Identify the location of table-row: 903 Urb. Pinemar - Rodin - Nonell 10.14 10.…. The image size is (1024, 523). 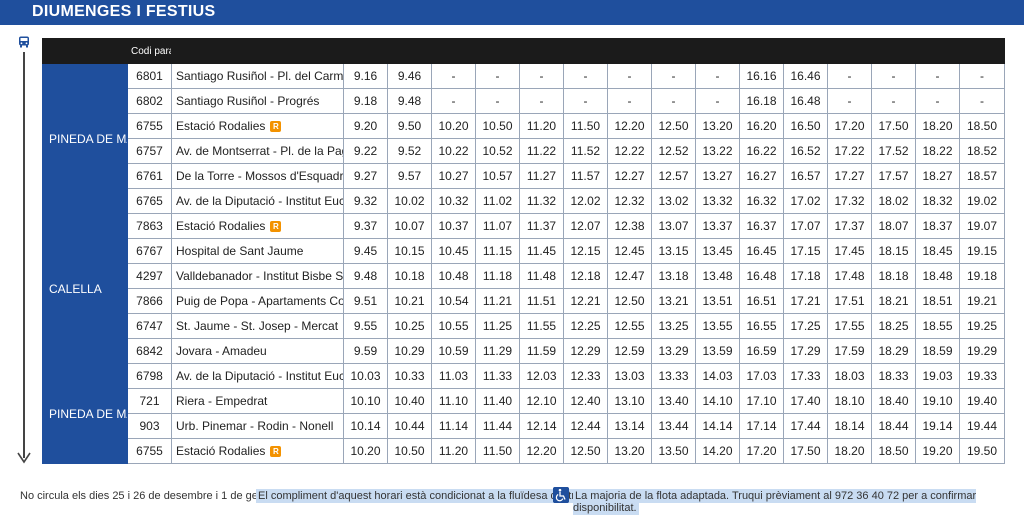
(524, 426).